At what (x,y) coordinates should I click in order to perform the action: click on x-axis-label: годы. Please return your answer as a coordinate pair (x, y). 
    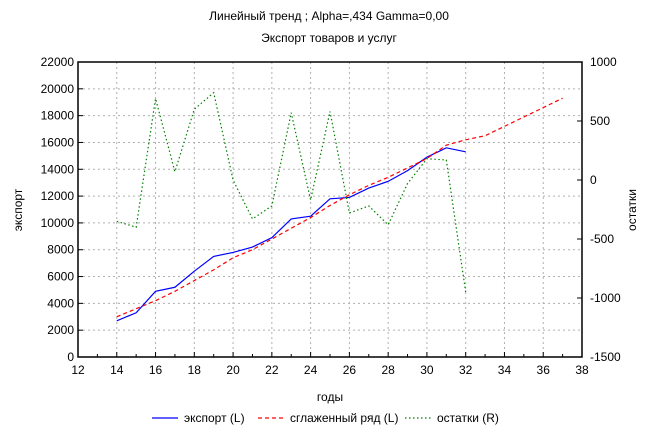
    Looking at the image, I should click on (330, 397).